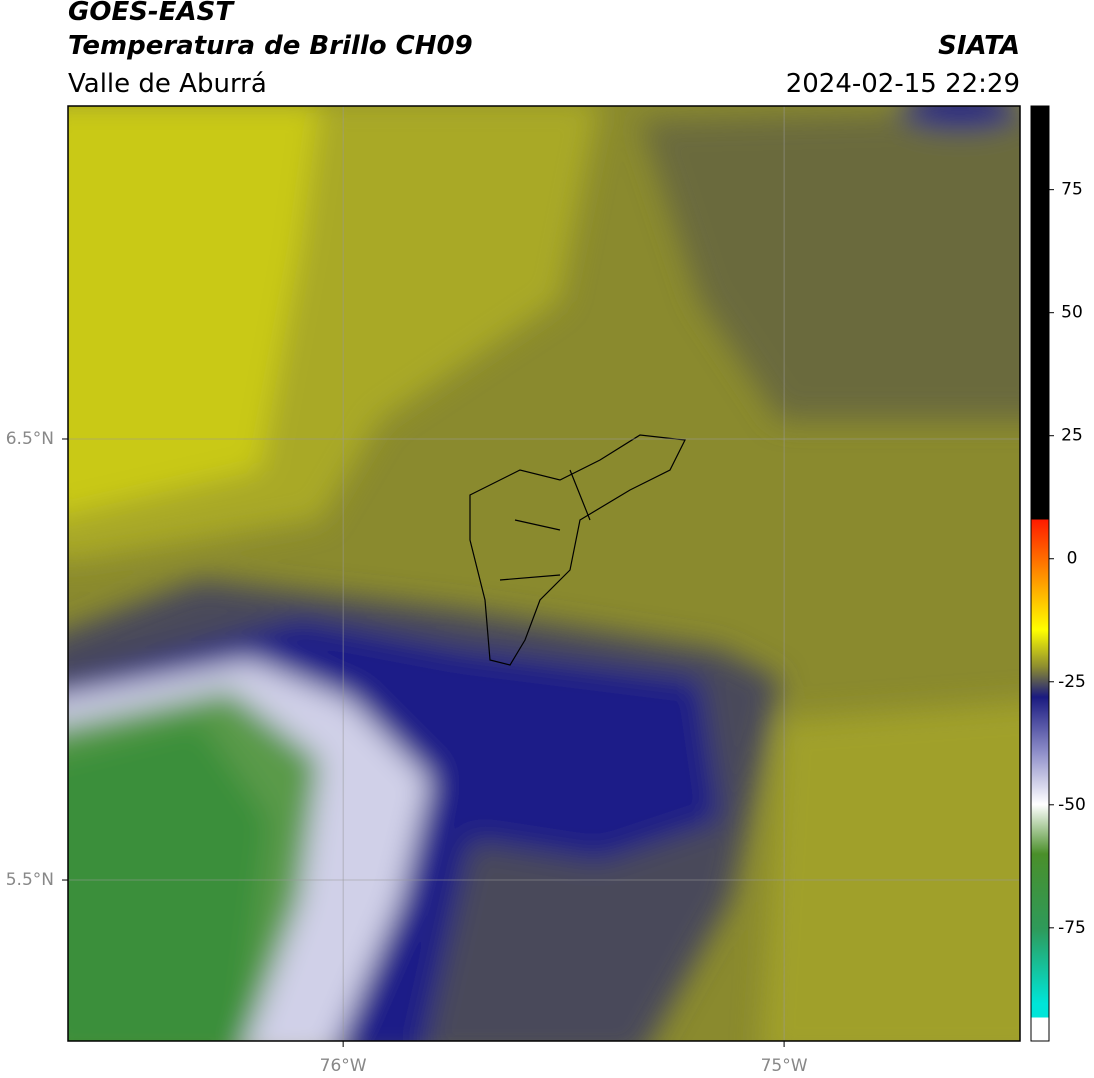 The width and height of the screenshot is (1094, 1078). I want to click on source: SIATA, so click(979, 46).